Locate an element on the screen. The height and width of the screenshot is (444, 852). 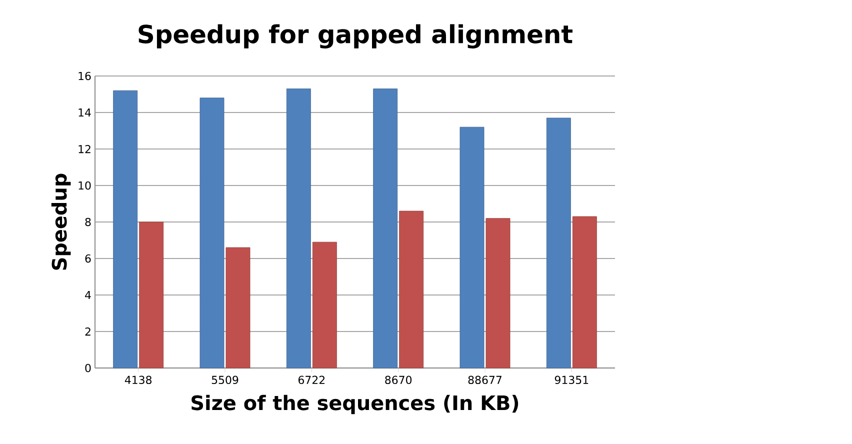
chart-title: Speedup for gapped alignment is located at coordinates (355, 36).